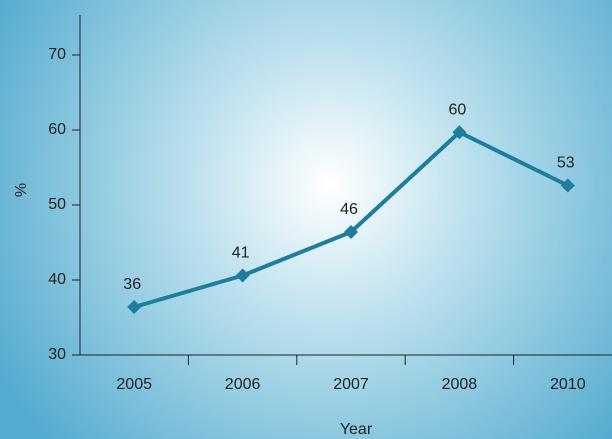 This screenshot has width=612, height=439. Describe the element at coordinates (568, 384) in the screenshot. I see `x-tick-label: 2010` at that location.